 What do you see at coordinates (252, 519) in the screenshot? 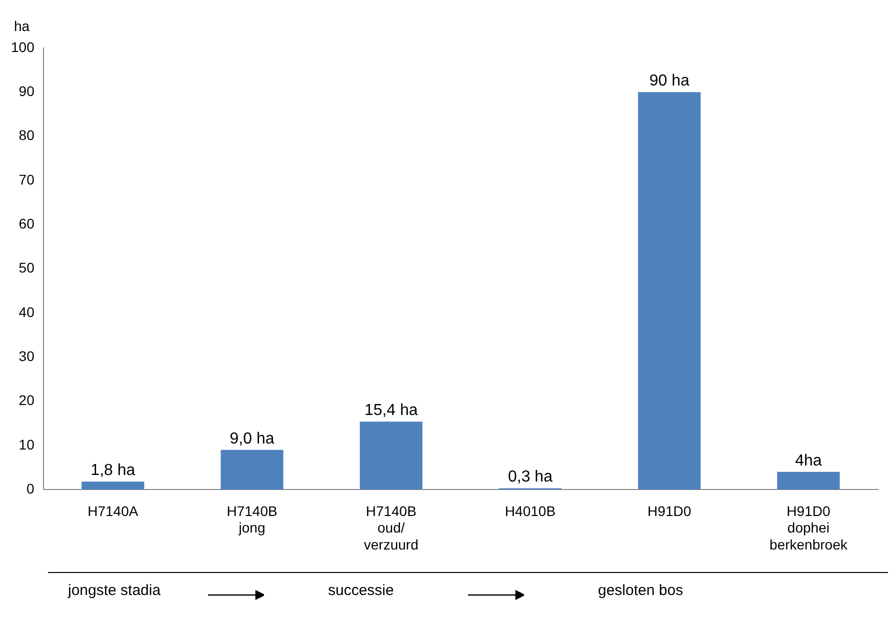
I see `x-tick-label: H7140B jong` at bounding box center [252, 519].